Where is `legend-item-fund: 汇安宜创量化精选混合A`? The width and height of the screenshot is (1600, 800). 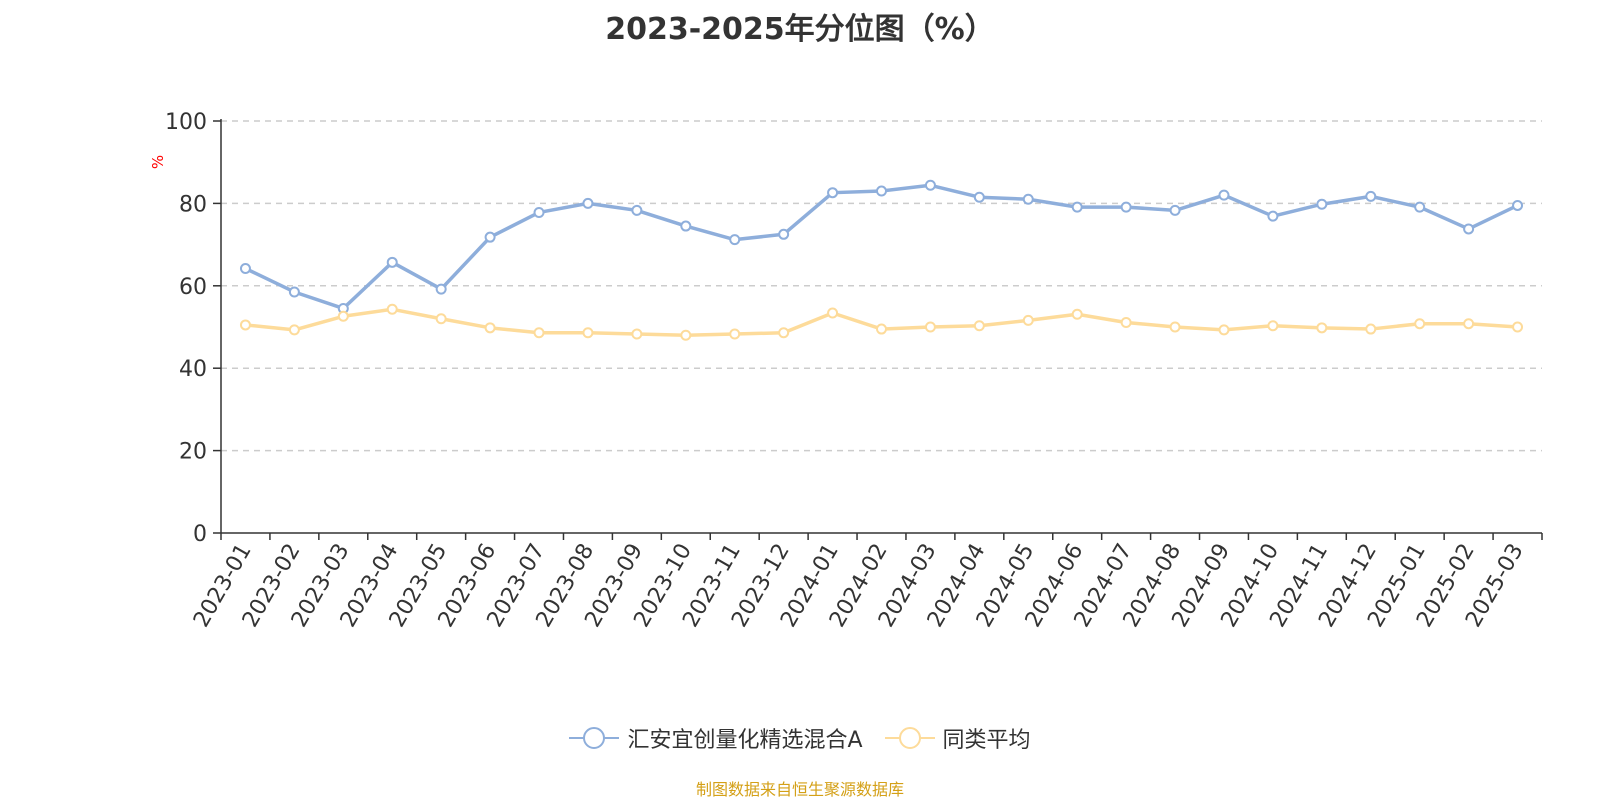
legend-item-fund: 汇安宜创量化精选混合A is located at coordinates (716, 738).